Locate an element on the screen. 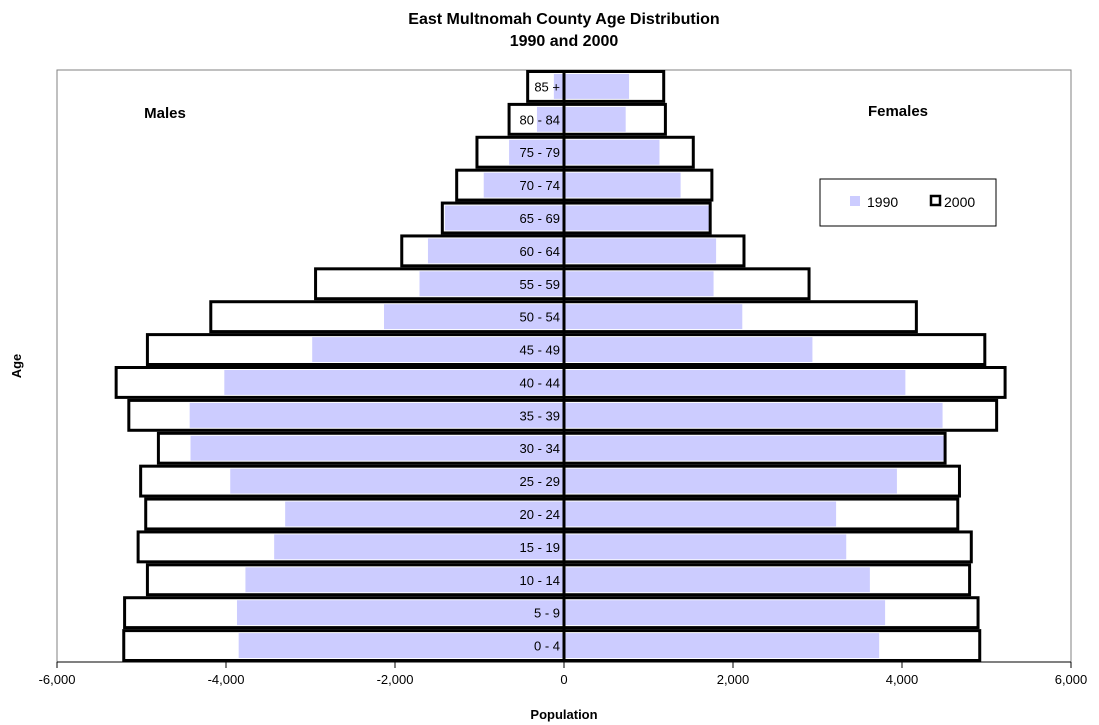 The height and width of the screenshot is (725, 1099). bar-1990-male-85-plus is located at coordinates (558, 86).